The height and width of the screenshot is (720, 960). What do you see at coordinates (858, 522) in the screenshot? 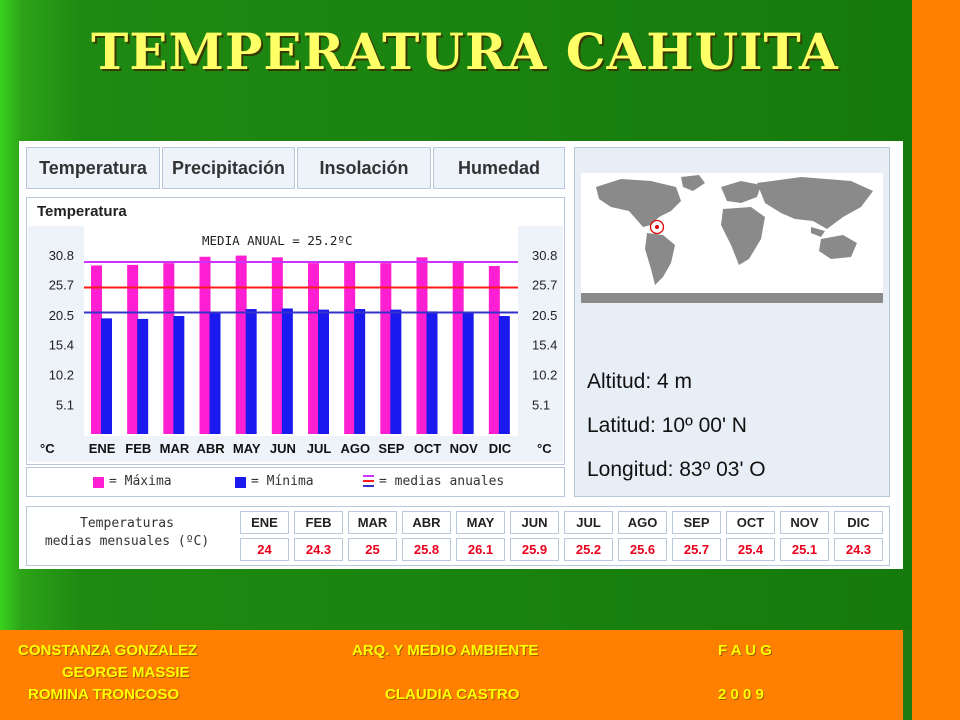
I see `table-month-header: DIC` at bounding box center [858, 522].